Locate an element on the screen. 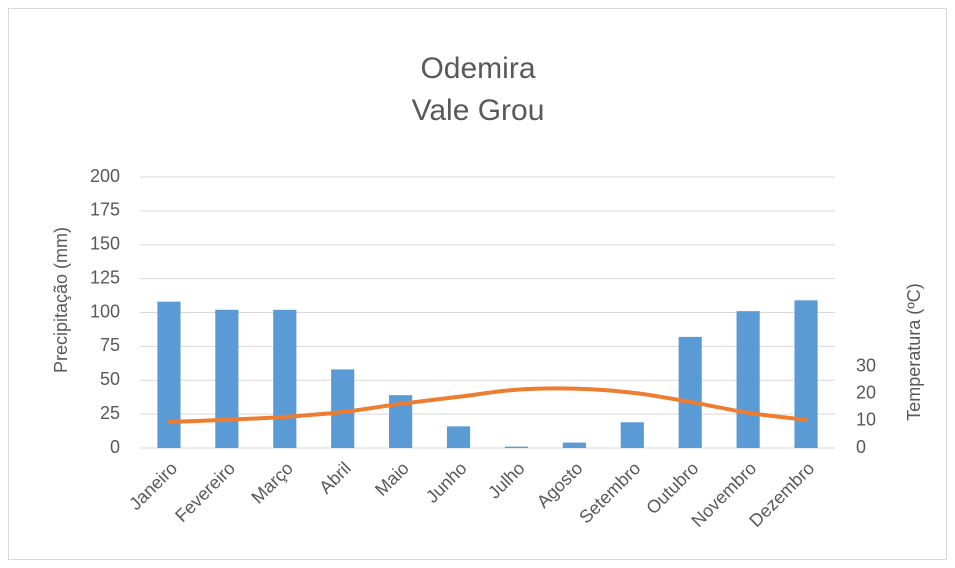  y-tick-label: 75 is located at coordinates (110, 345).